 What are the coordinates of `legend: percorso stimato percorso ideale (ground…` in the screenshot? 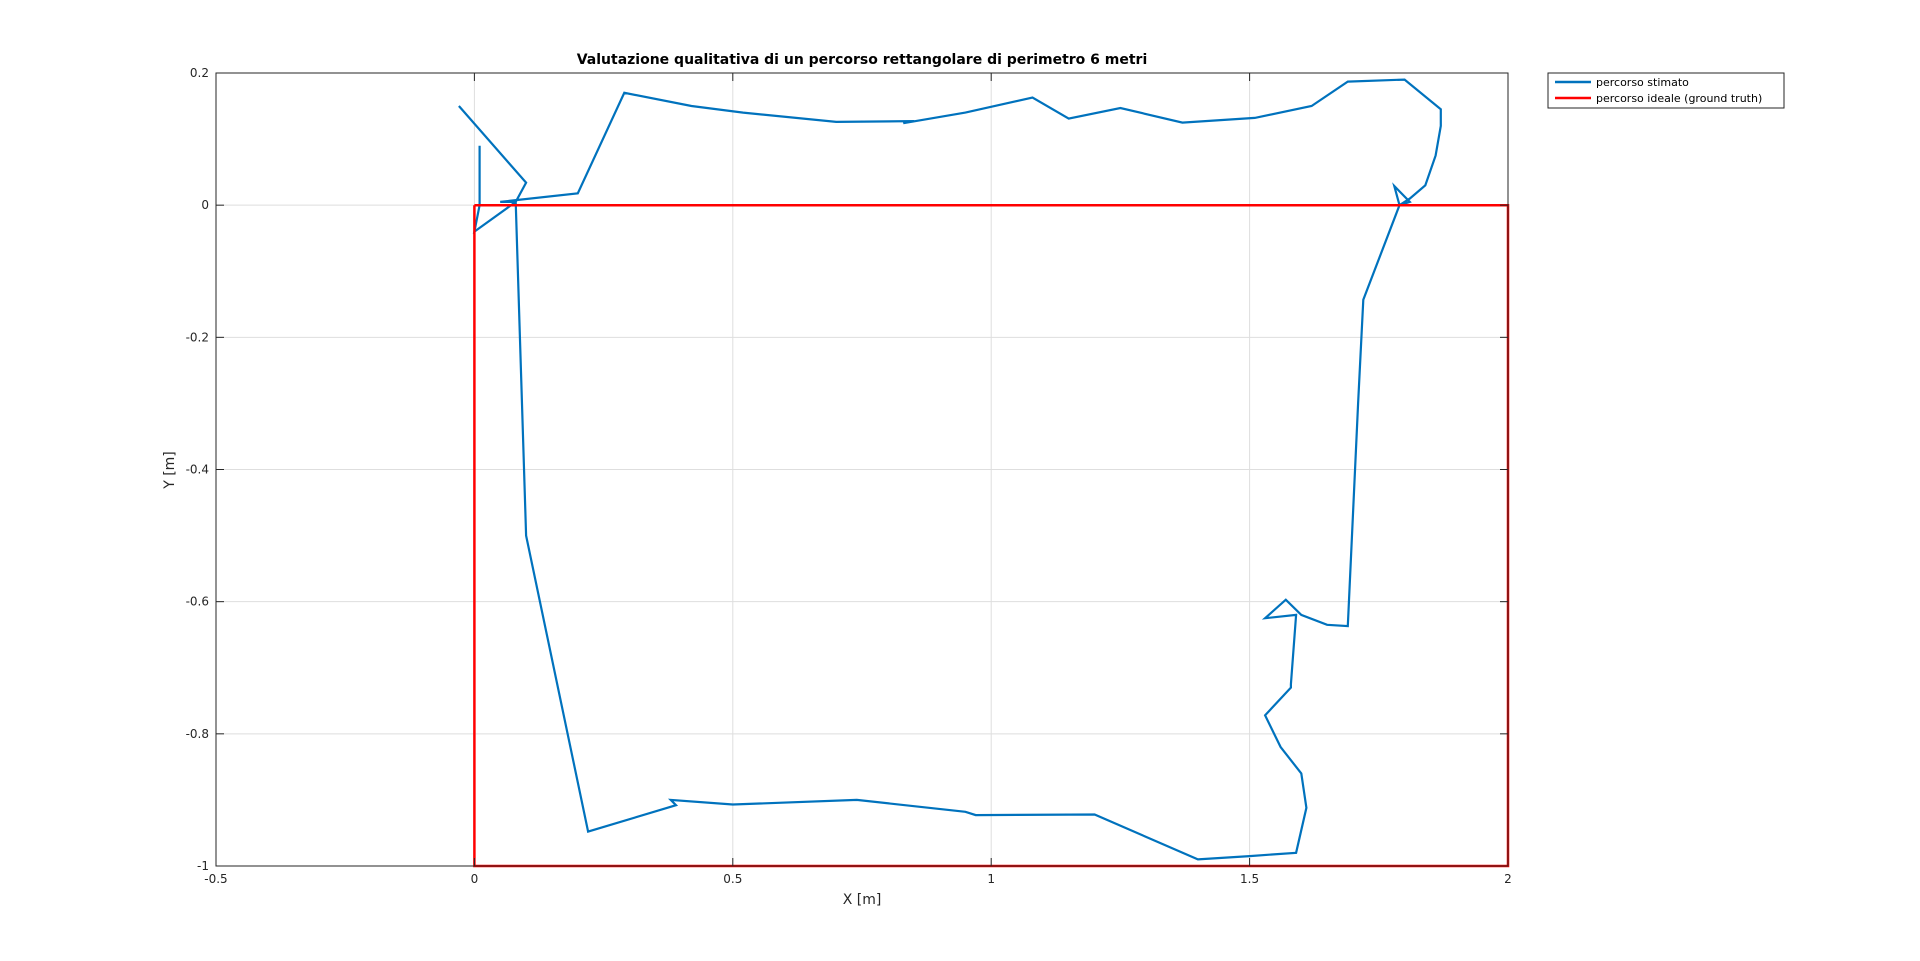 It's located at (1666, 90).